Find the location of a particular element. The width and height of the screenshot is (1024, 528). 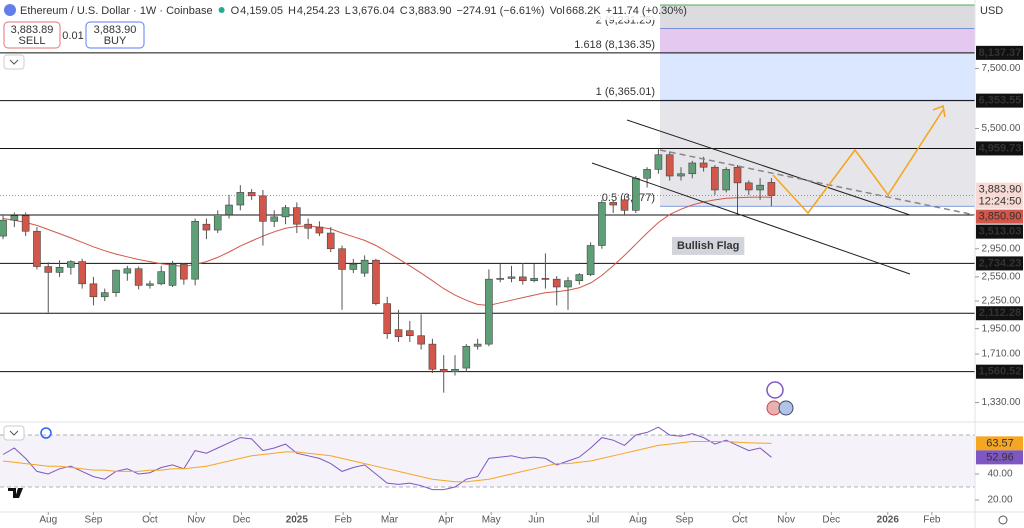

symbol-icon is located at coordinates (10, 10).